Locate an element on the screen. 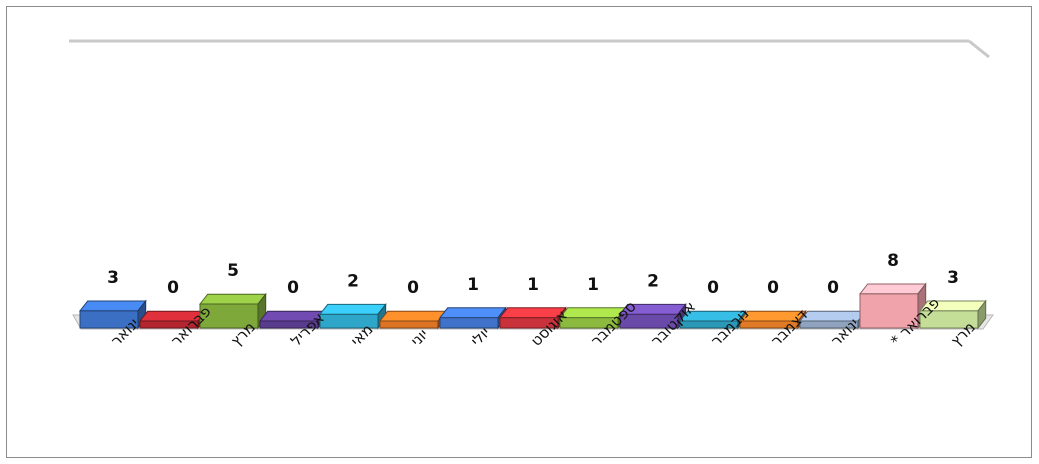 The height and width of the screenshot is (464, 1039). value-label: 8 is located at coordinates (893, 261).